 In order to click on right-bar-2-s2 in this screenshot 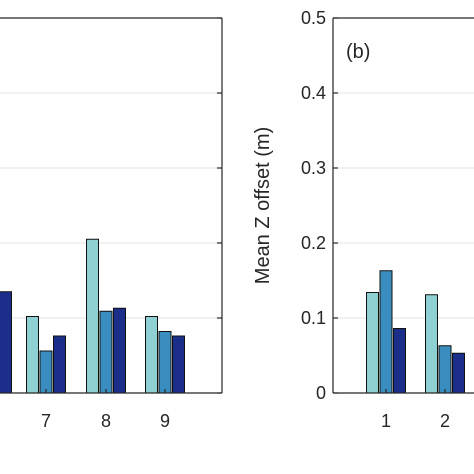, I will do `click(445, 369)`.